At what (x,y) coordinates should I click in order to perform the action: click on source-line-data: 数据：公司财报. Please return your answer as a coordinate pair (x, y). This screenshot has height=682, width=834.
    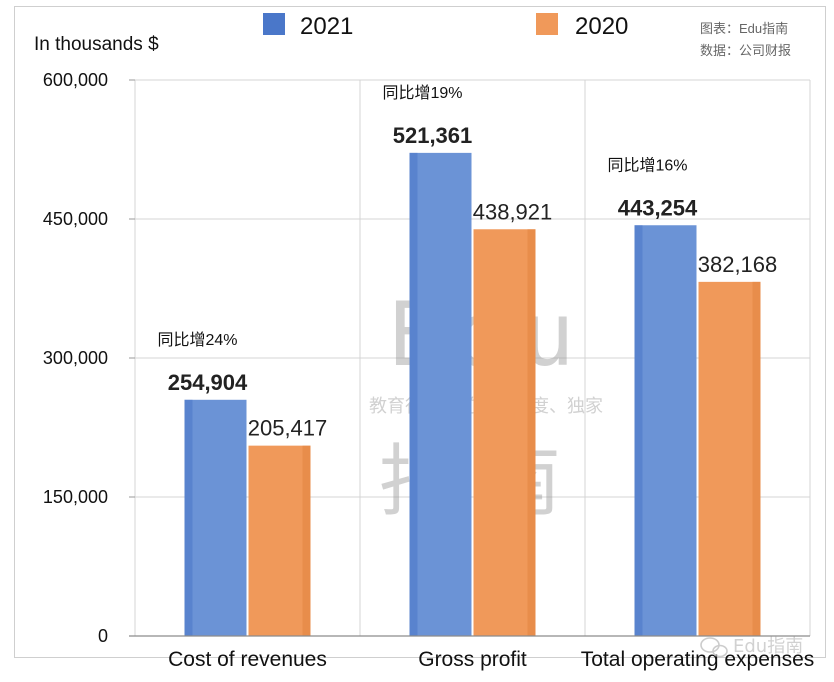
    Looking at the image, I should click on (745, 50).